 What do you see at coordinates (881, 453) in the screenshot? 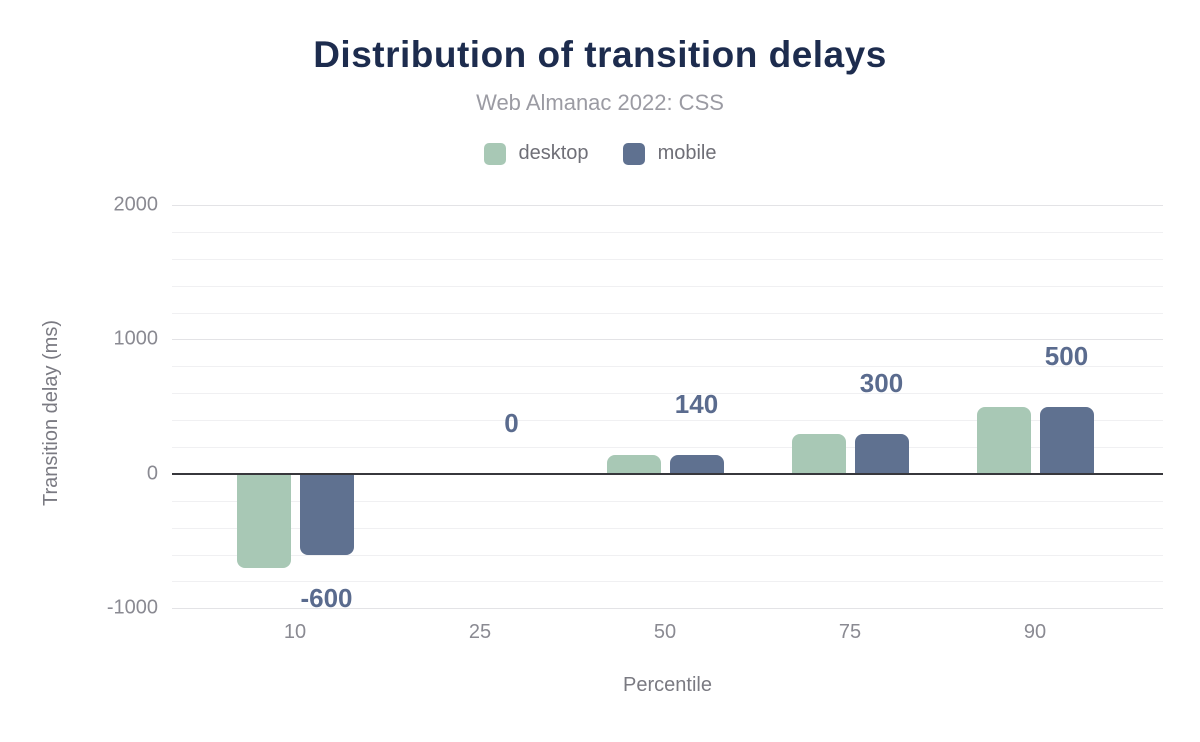
I see `bar-mobile-p75` at bounding box center [881, 453].